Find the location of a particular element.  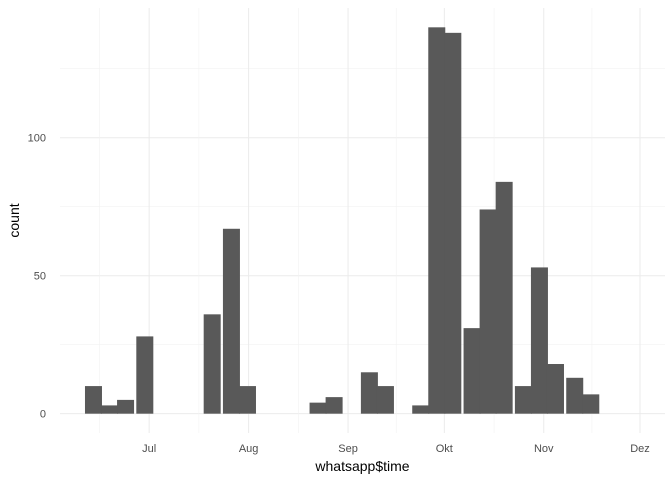

x-tick-label: Aug is located at coordinates (249, 449).